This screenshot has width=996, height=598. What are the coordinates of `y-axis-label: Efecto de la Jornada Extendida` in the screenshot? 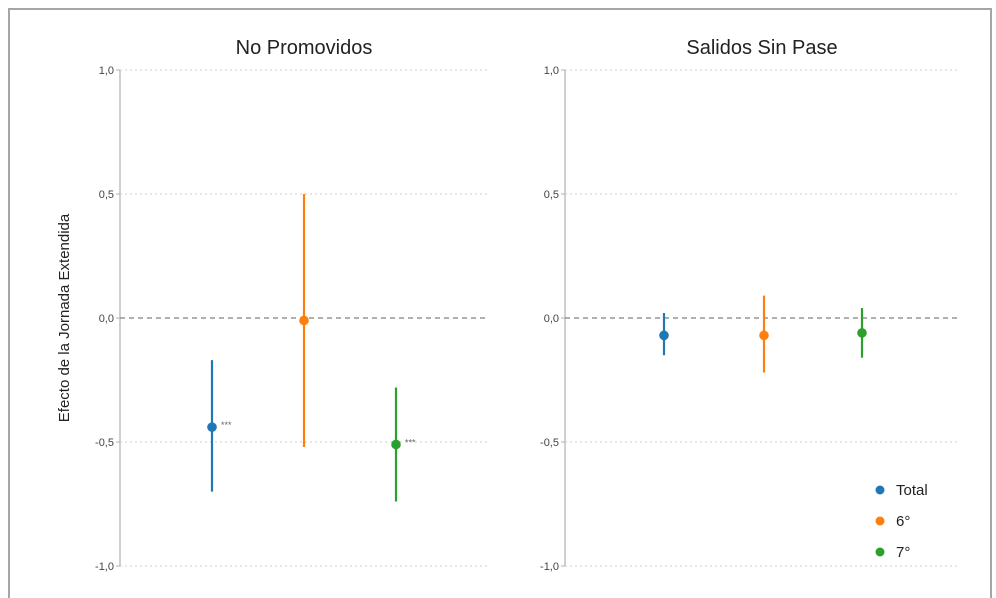 It's located at (64, 317).